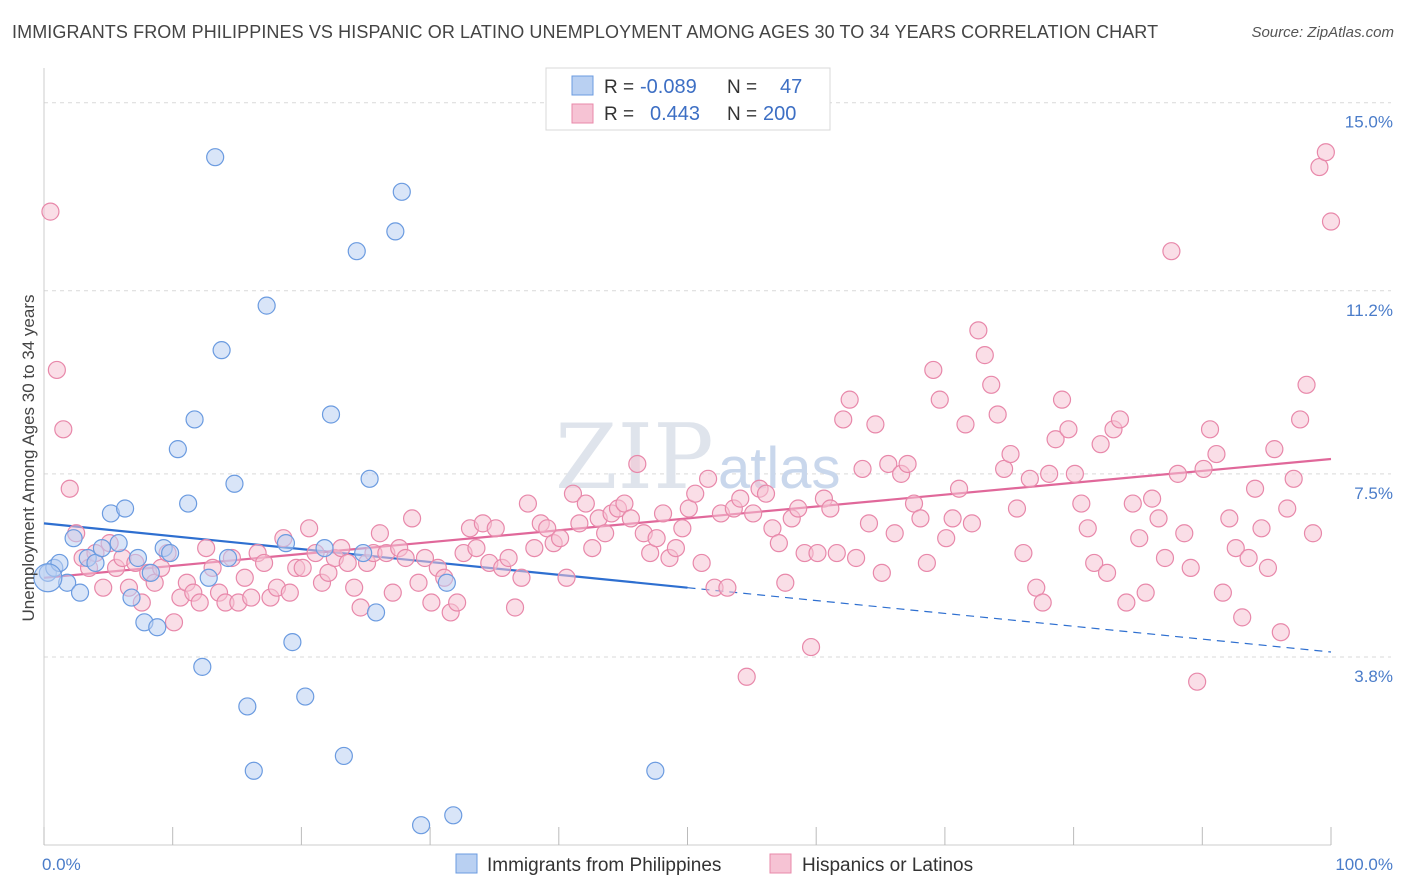  Describe the element at coordinates (1373, 493) in the screenshot. I see `y-tick-label: 7.5%` at that location.